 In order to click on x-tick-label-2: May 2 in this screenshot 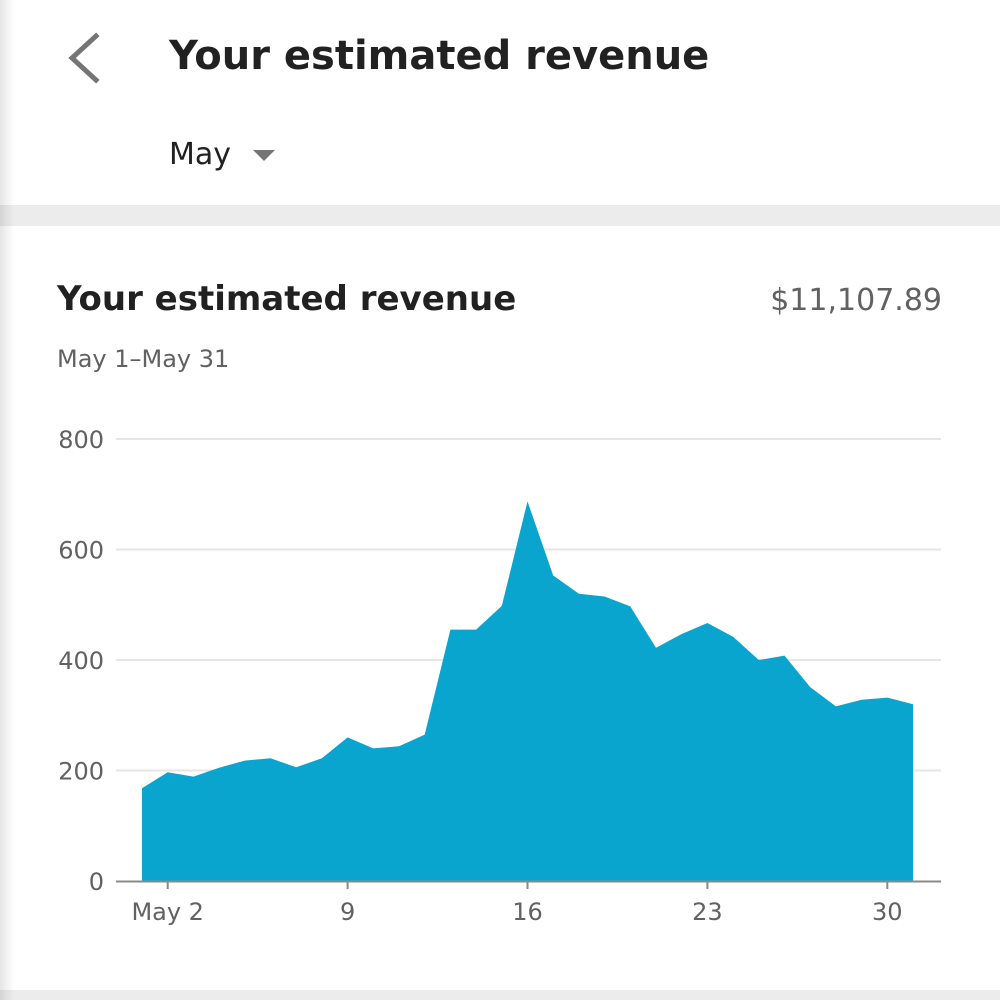, I will do `click(167, 912)`.